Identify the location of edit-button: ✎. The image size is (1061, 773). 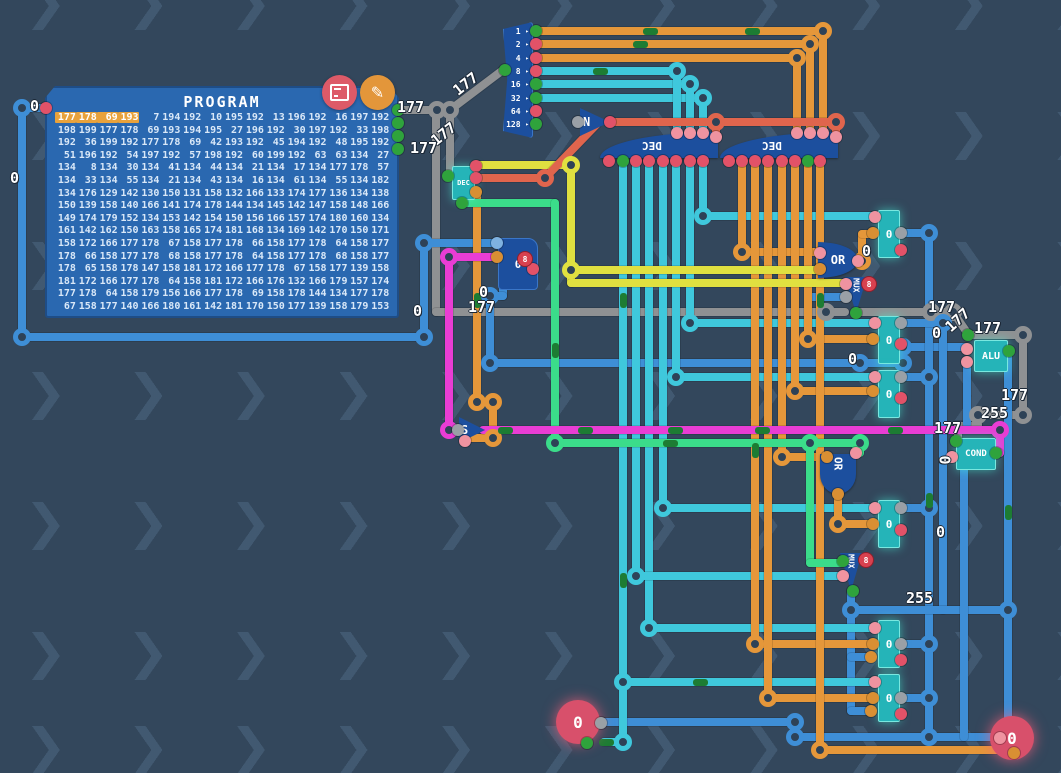
(377, 92).